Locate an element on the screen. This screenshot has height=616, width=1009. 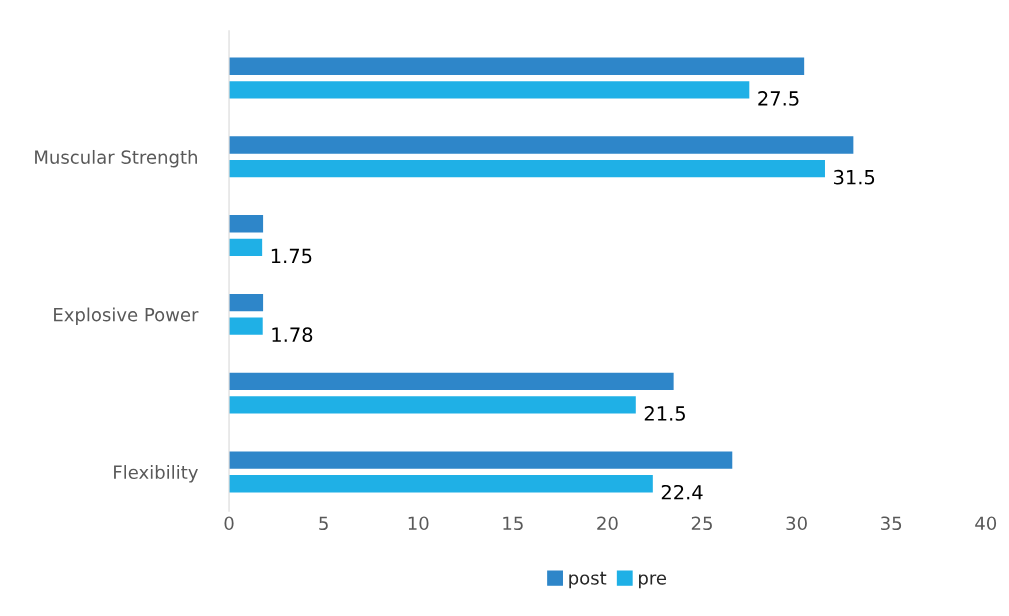
data-label: 1.75 is located at coordinates (291, 256).